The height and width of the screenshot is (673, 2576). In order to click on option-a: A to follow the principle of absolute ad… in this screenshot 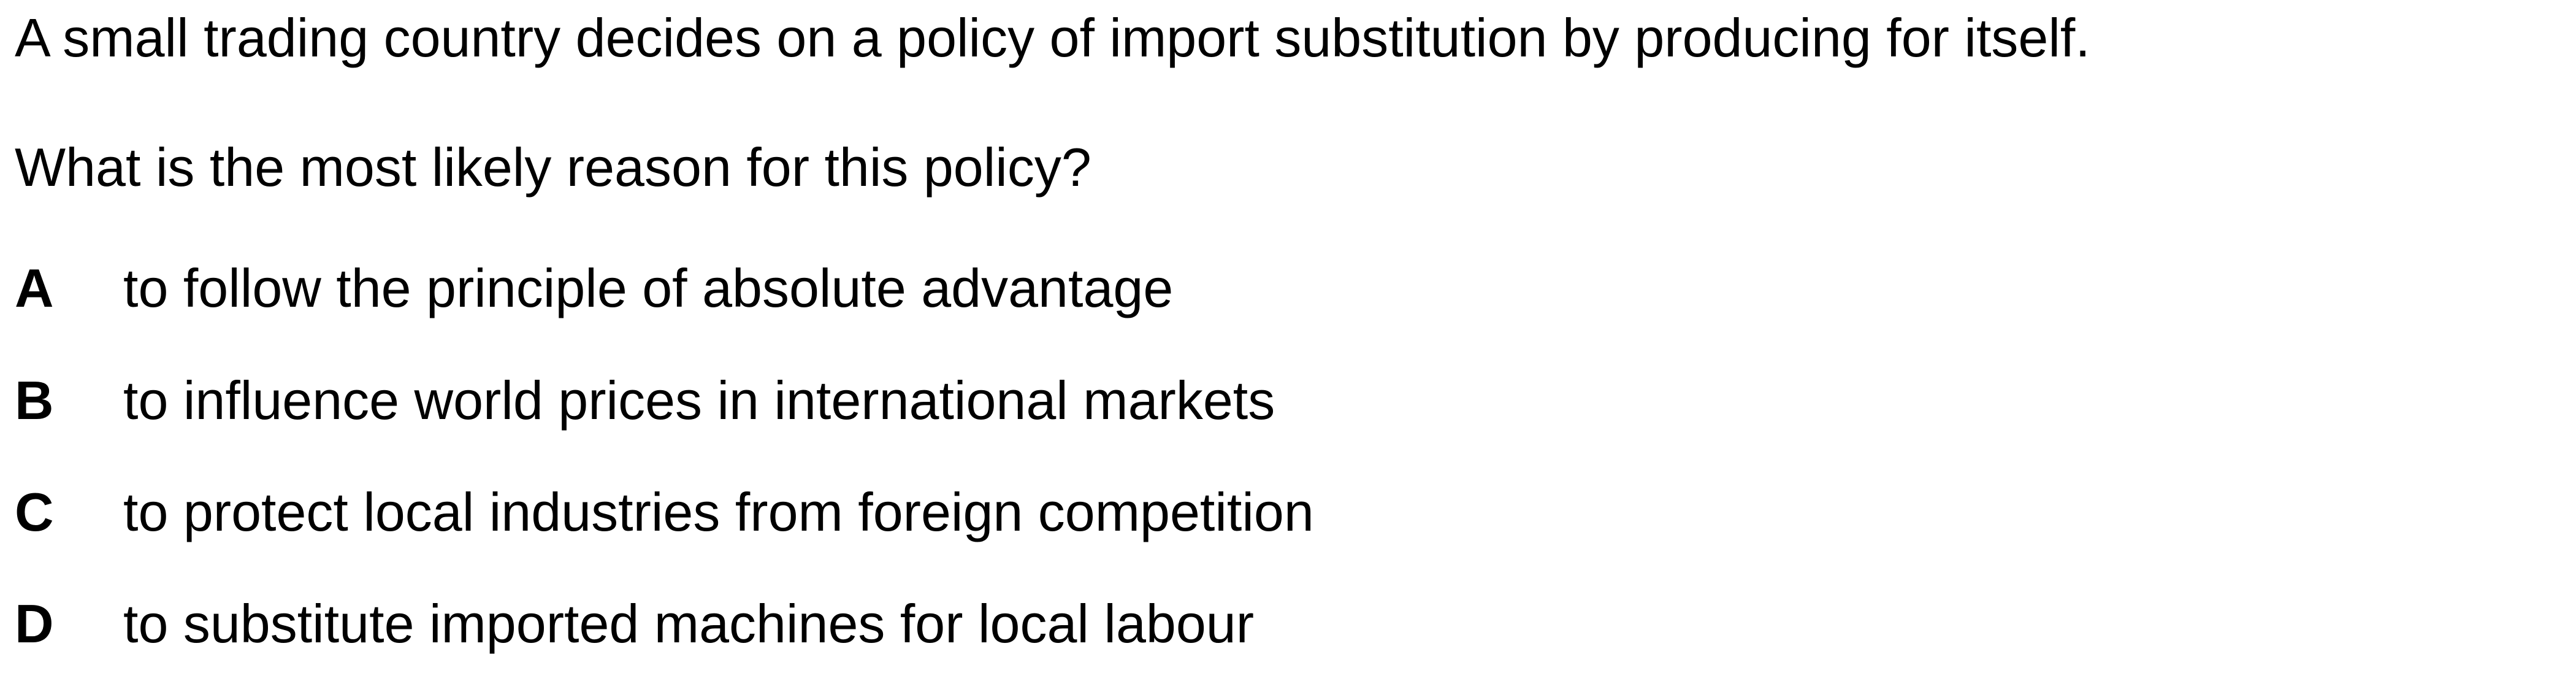, I will do `click(594, 288)`.